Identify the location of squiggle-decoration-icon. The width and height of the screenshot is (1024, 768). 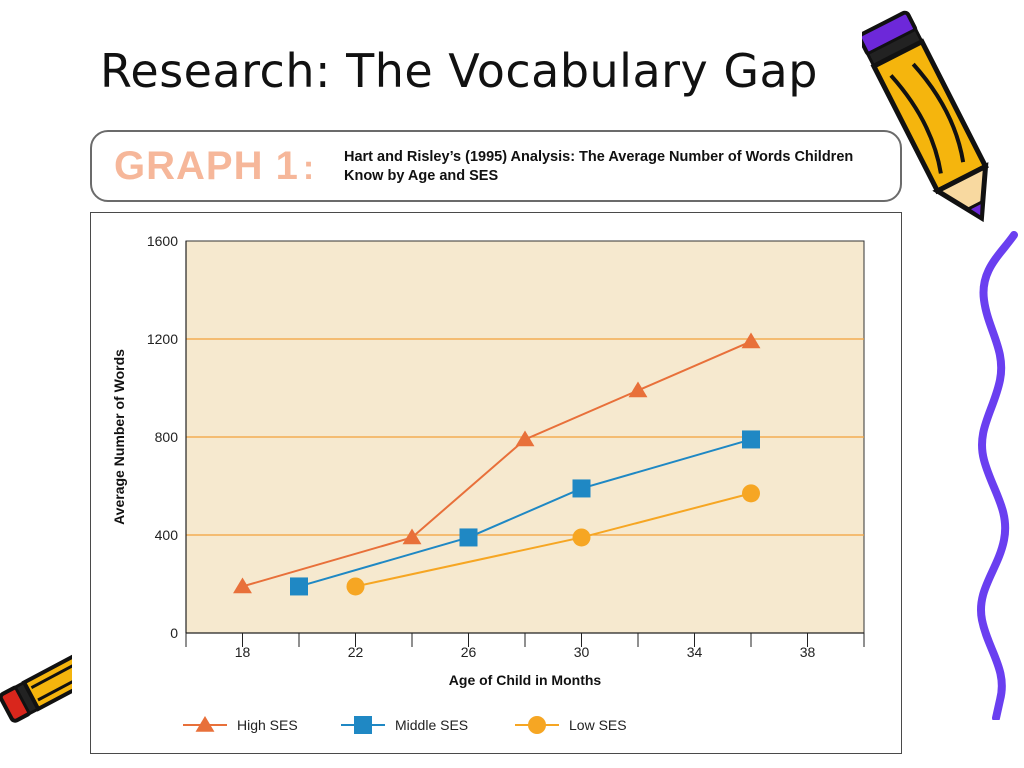
(997, 475).